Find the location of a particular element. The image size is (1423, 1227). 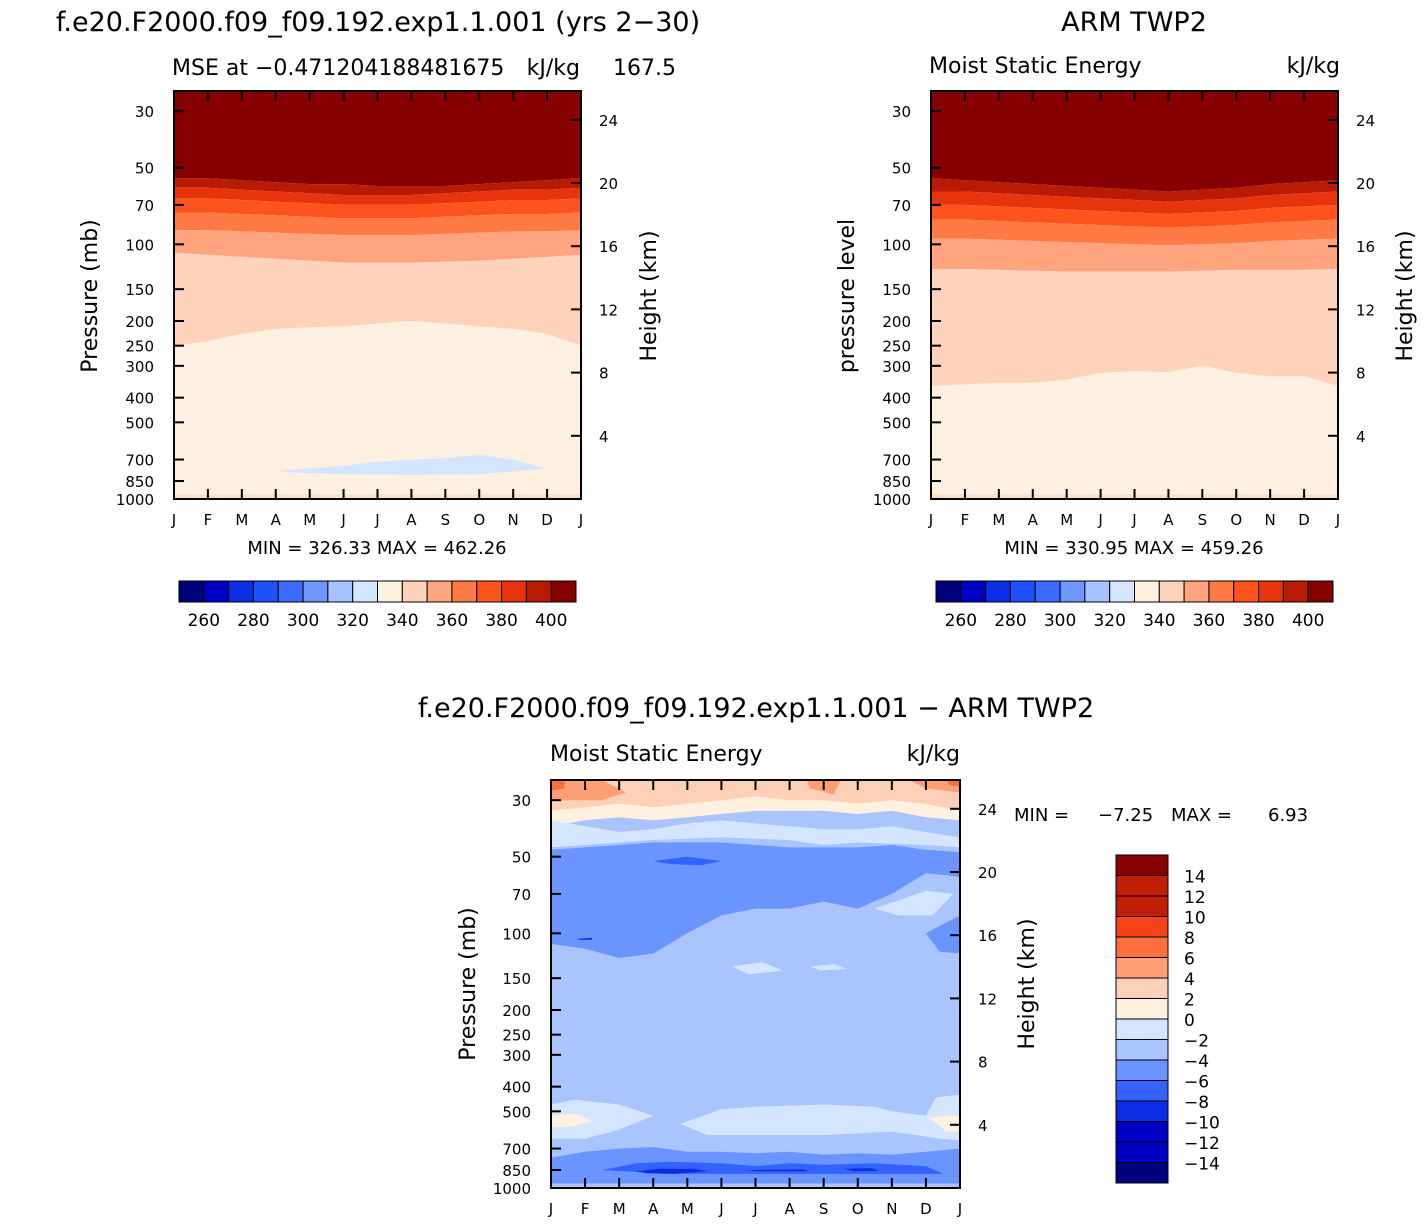

bottom-min-value: −7.25 is located at coordinates (1125, 815).